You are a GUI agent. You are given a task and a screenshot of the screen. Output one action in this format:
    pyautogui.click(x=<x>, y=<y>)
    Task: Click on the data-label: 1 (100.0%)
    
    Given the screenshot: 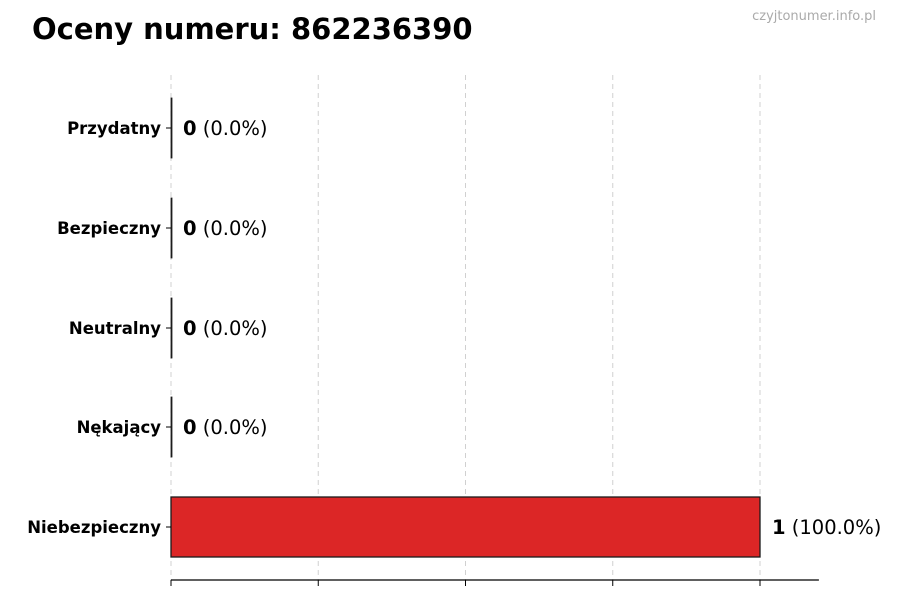 What is the action you would take?
    pyautogui.click(x=826, y=527)
    